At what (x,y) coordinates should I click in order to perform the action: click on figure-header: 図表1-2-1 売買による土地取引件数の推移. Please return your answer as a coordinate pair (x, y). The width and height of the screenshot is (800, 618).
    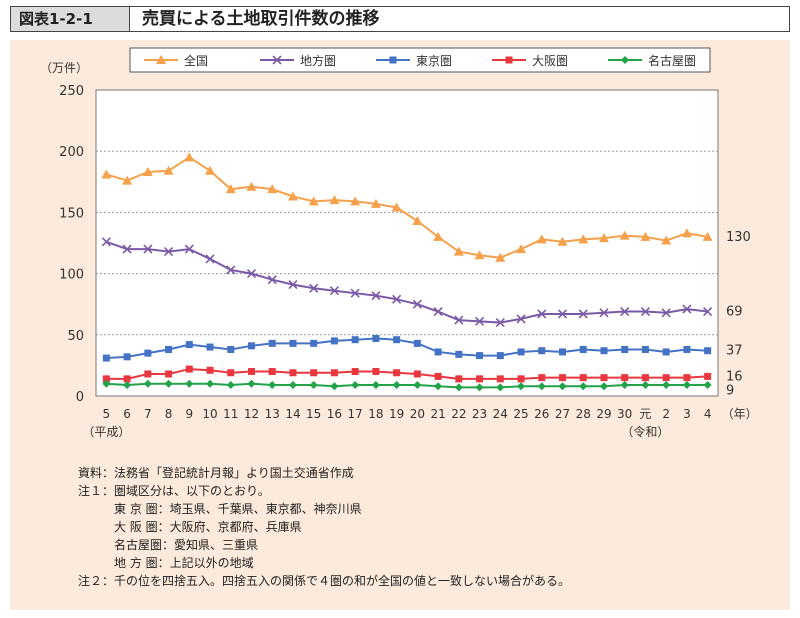
    Looking at the image, I should click on (400, 19).